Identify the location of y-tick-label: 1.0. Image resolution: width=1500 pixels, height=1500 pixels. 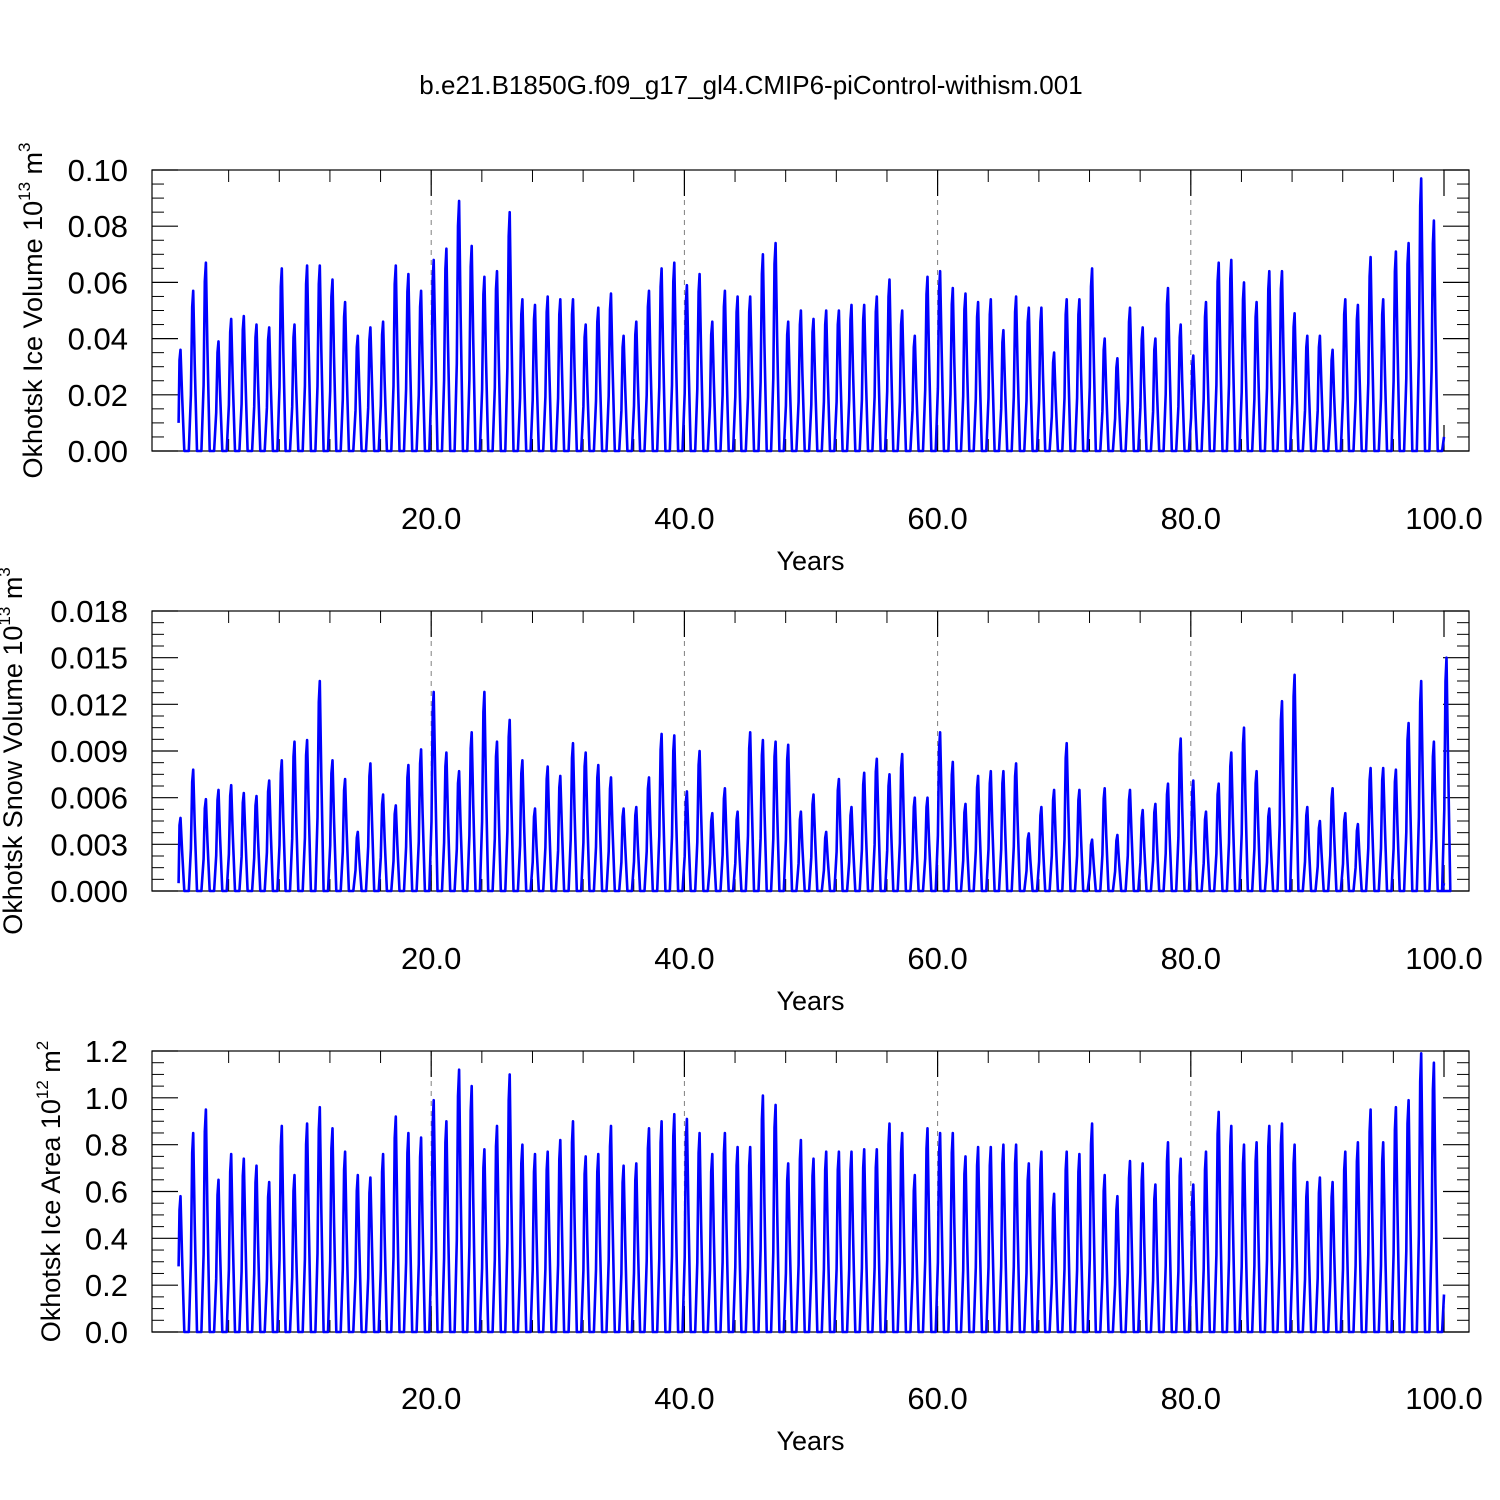
(106, 1098).